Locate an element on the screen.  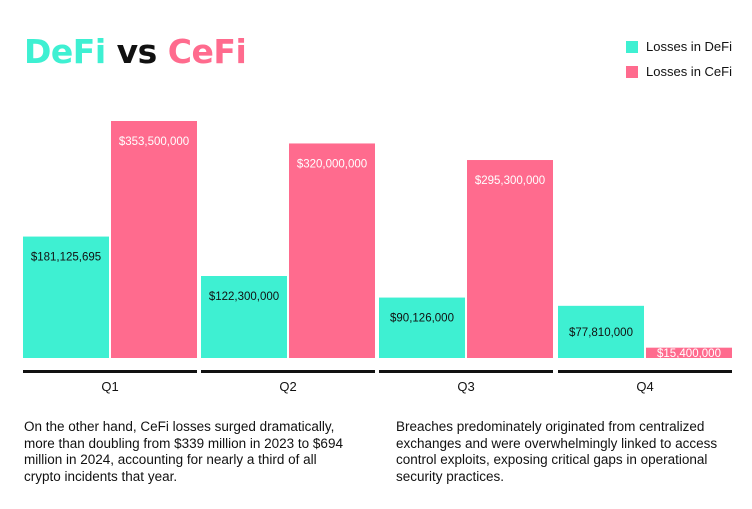
x-tick-label-q1: Q1 is located at coordinates (109, 386).